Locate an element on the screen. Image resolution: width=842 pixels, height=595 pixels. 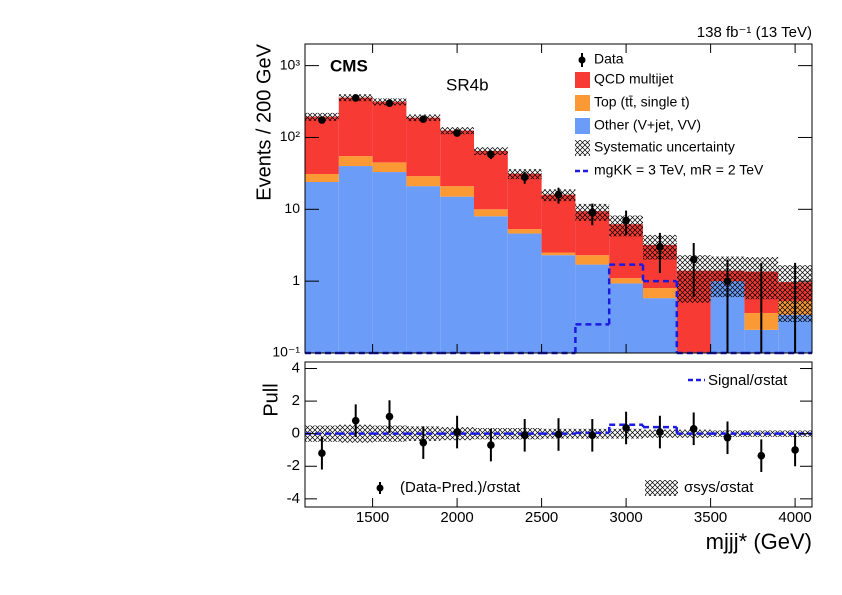
legend-label: σsys/σstat is located at coordinates (719, 487).